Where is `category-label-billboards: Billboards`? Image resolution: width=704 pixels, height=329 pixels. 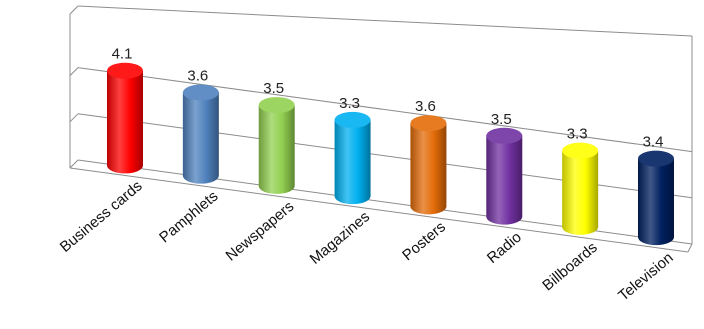 category-label-billboards: Billboards is located at coordinates (569, 266).